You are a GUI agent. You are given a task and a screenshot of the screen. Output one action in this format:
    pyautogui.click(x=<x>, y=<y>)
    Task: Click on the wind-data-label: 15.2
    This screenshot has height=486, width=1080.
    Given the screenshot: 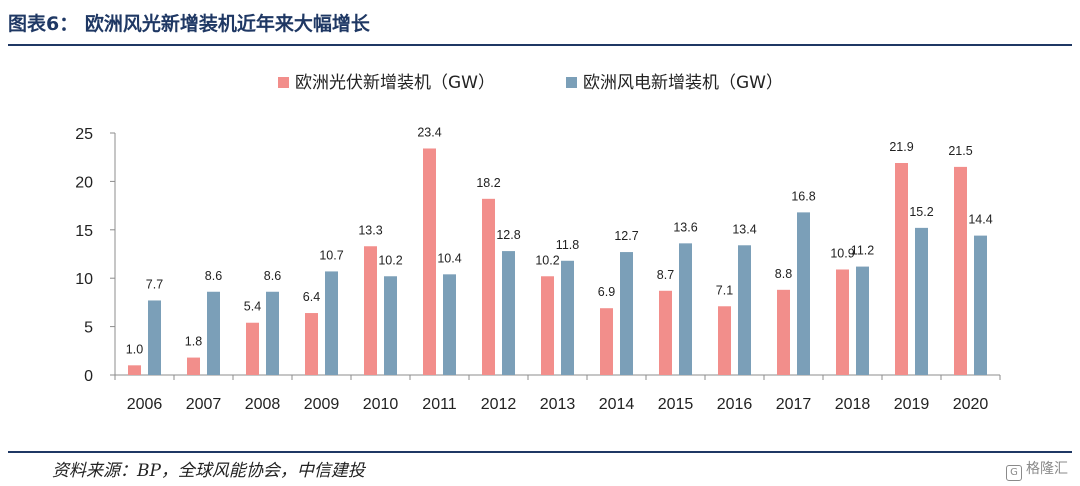 What is the action you would take?
    pyautogui.click(x=921, y=212)
    